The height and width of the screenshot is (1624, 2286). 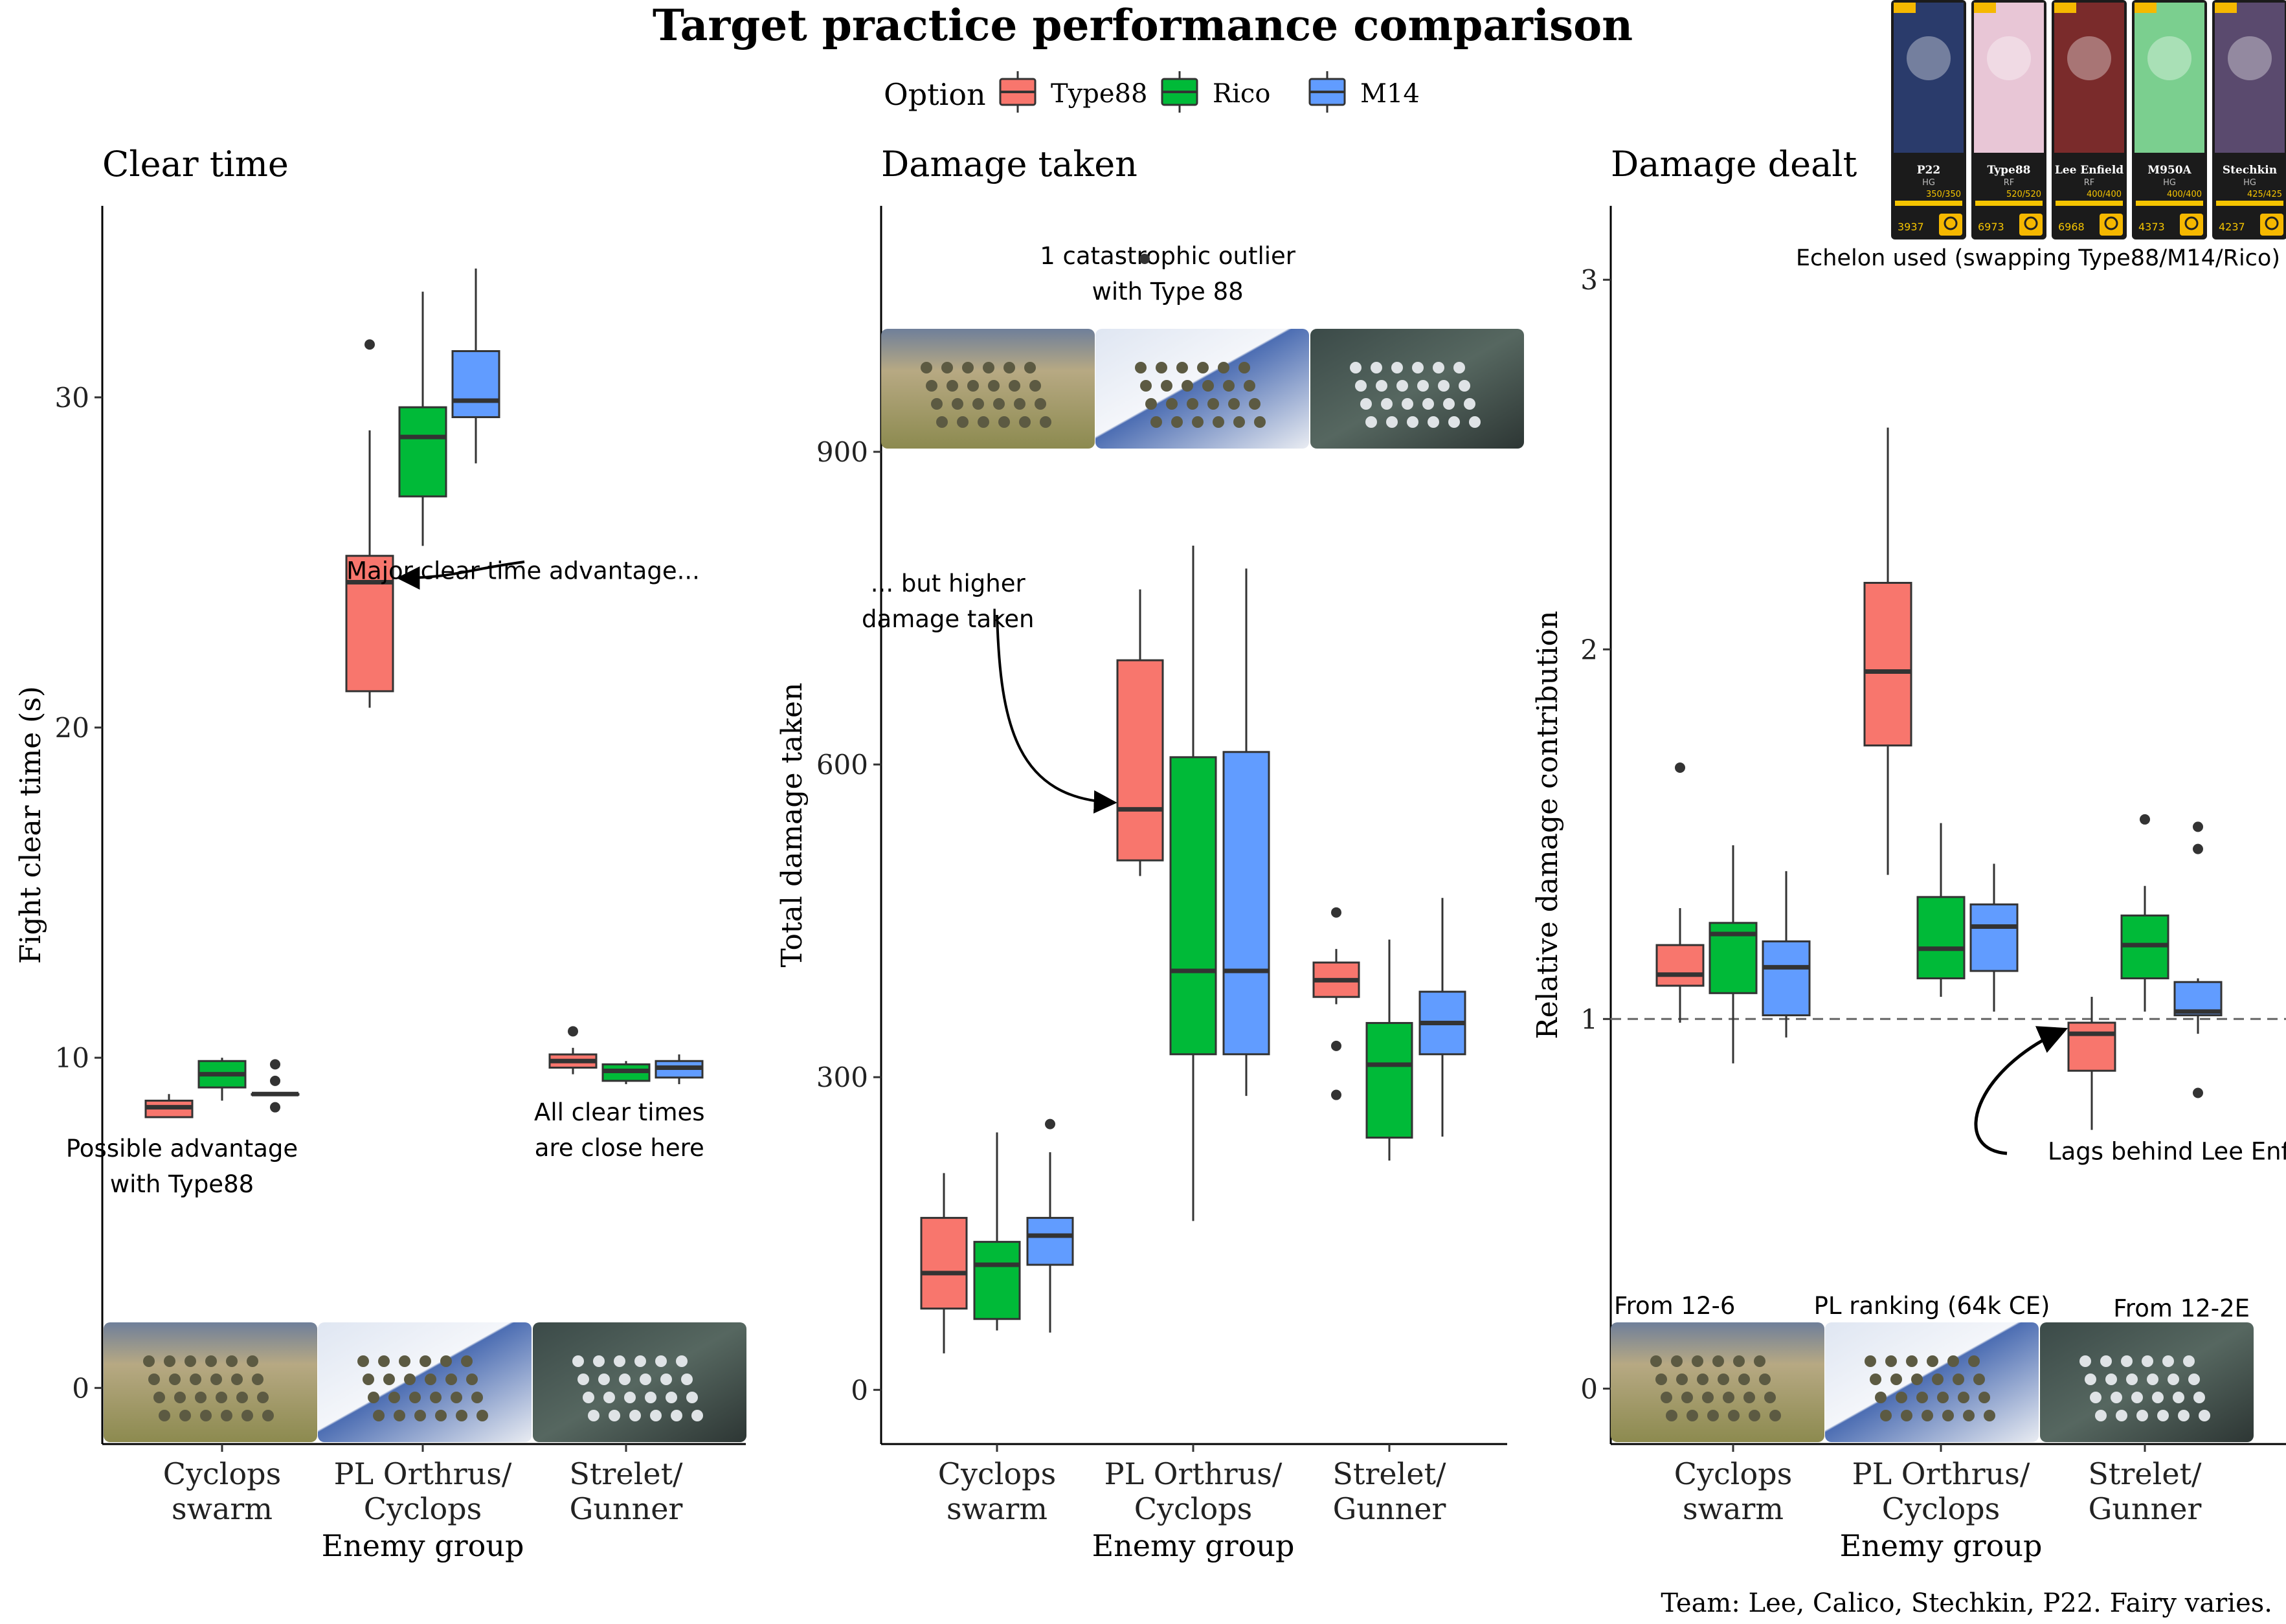 What do you see at coordinates (997, 1491) in the screenshot?
I see `x-tick-label: Cyclops swarm` at bounding box center [997, 1491].